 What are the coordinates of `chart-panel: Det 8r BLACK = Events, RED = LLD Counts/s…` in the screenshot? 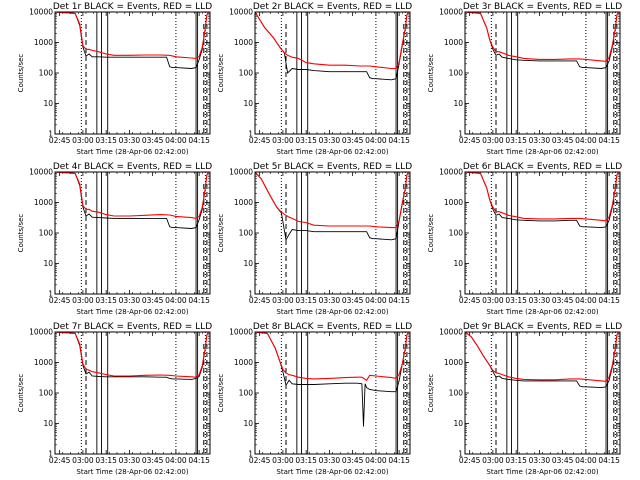 It's located at (314, 399).